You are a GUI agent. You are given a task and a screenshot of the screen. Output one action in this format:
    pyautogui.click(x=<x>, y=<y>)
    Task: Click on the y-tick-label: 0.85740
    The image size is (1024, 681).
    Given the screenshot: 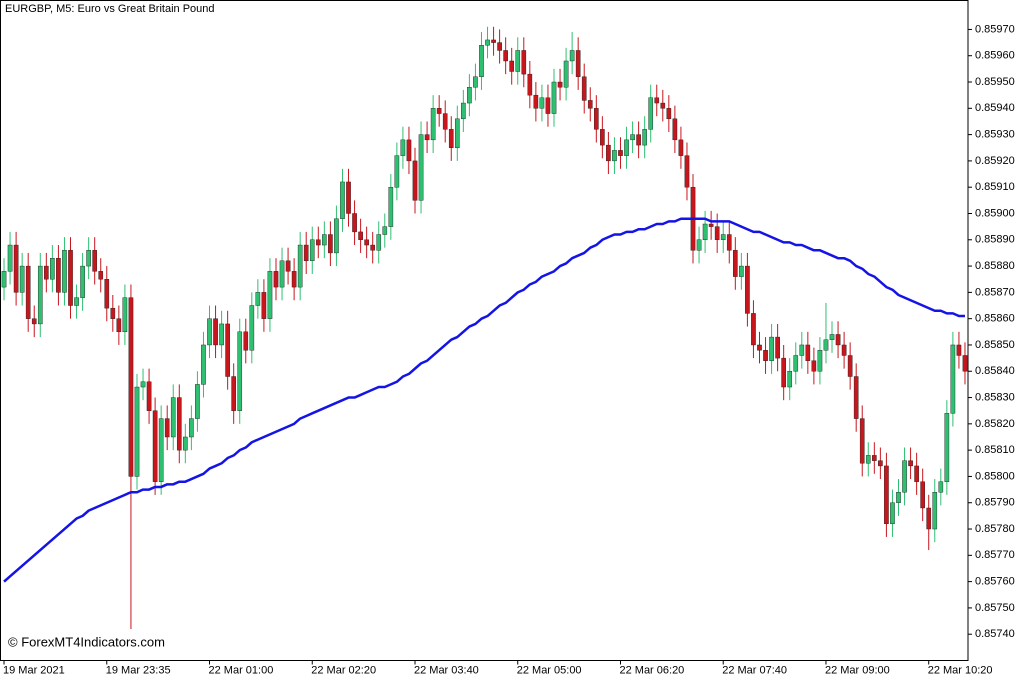 What is the action you would take?
    pyautogui.click(x=995, y=634)
    